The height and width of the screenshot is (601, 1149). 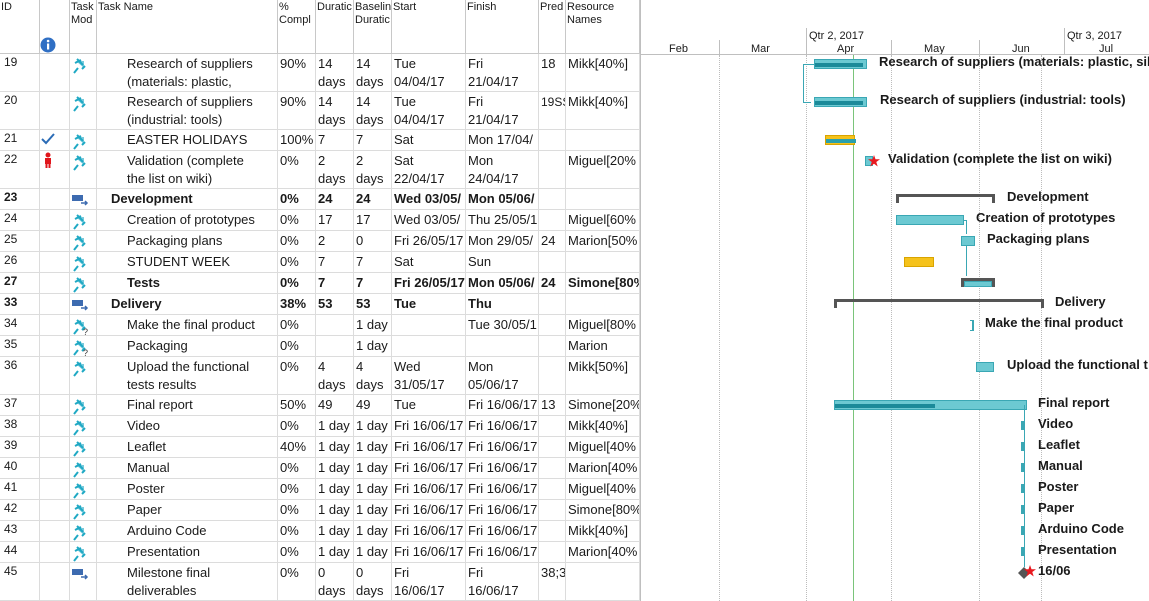 I want to click on cell-pred: 24, so click(x=552, y=283).